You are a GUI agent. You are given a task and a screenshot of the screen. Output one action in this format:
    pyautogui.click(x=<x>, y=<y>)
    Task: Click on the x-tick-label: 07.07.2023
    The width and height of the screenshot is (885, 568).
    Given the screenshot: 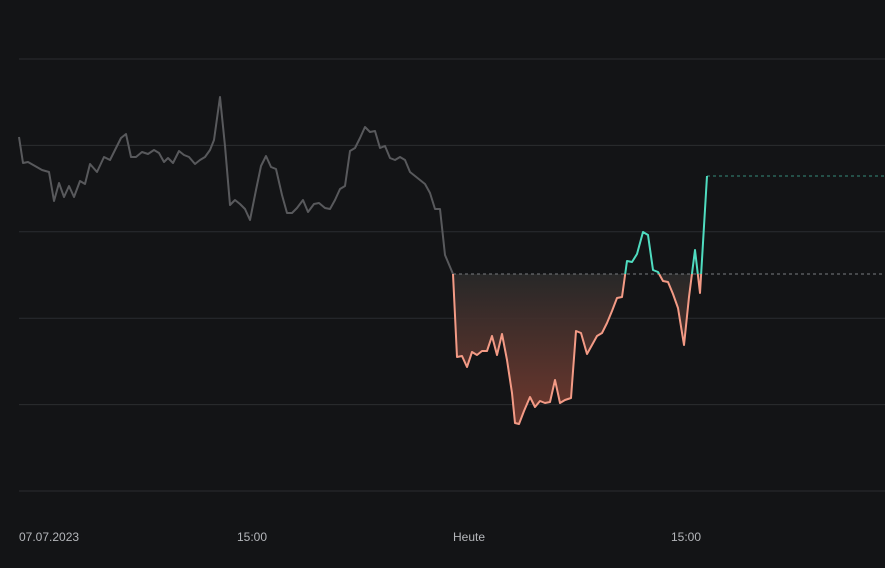 What is the action you would take?
    pyautogui.click(x=49, y=537)
    